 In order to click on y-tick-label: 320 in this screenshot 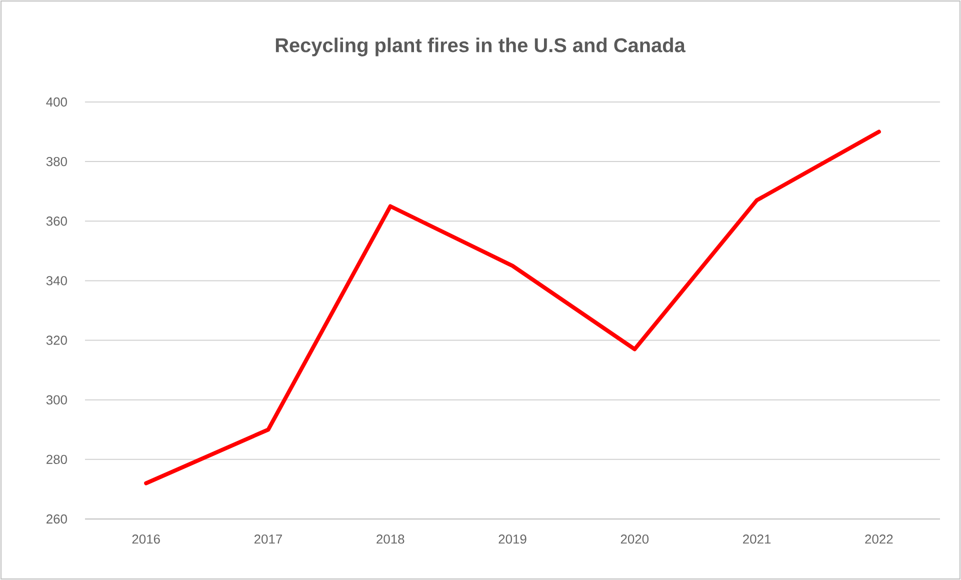, I will do `click(56, 340)`.